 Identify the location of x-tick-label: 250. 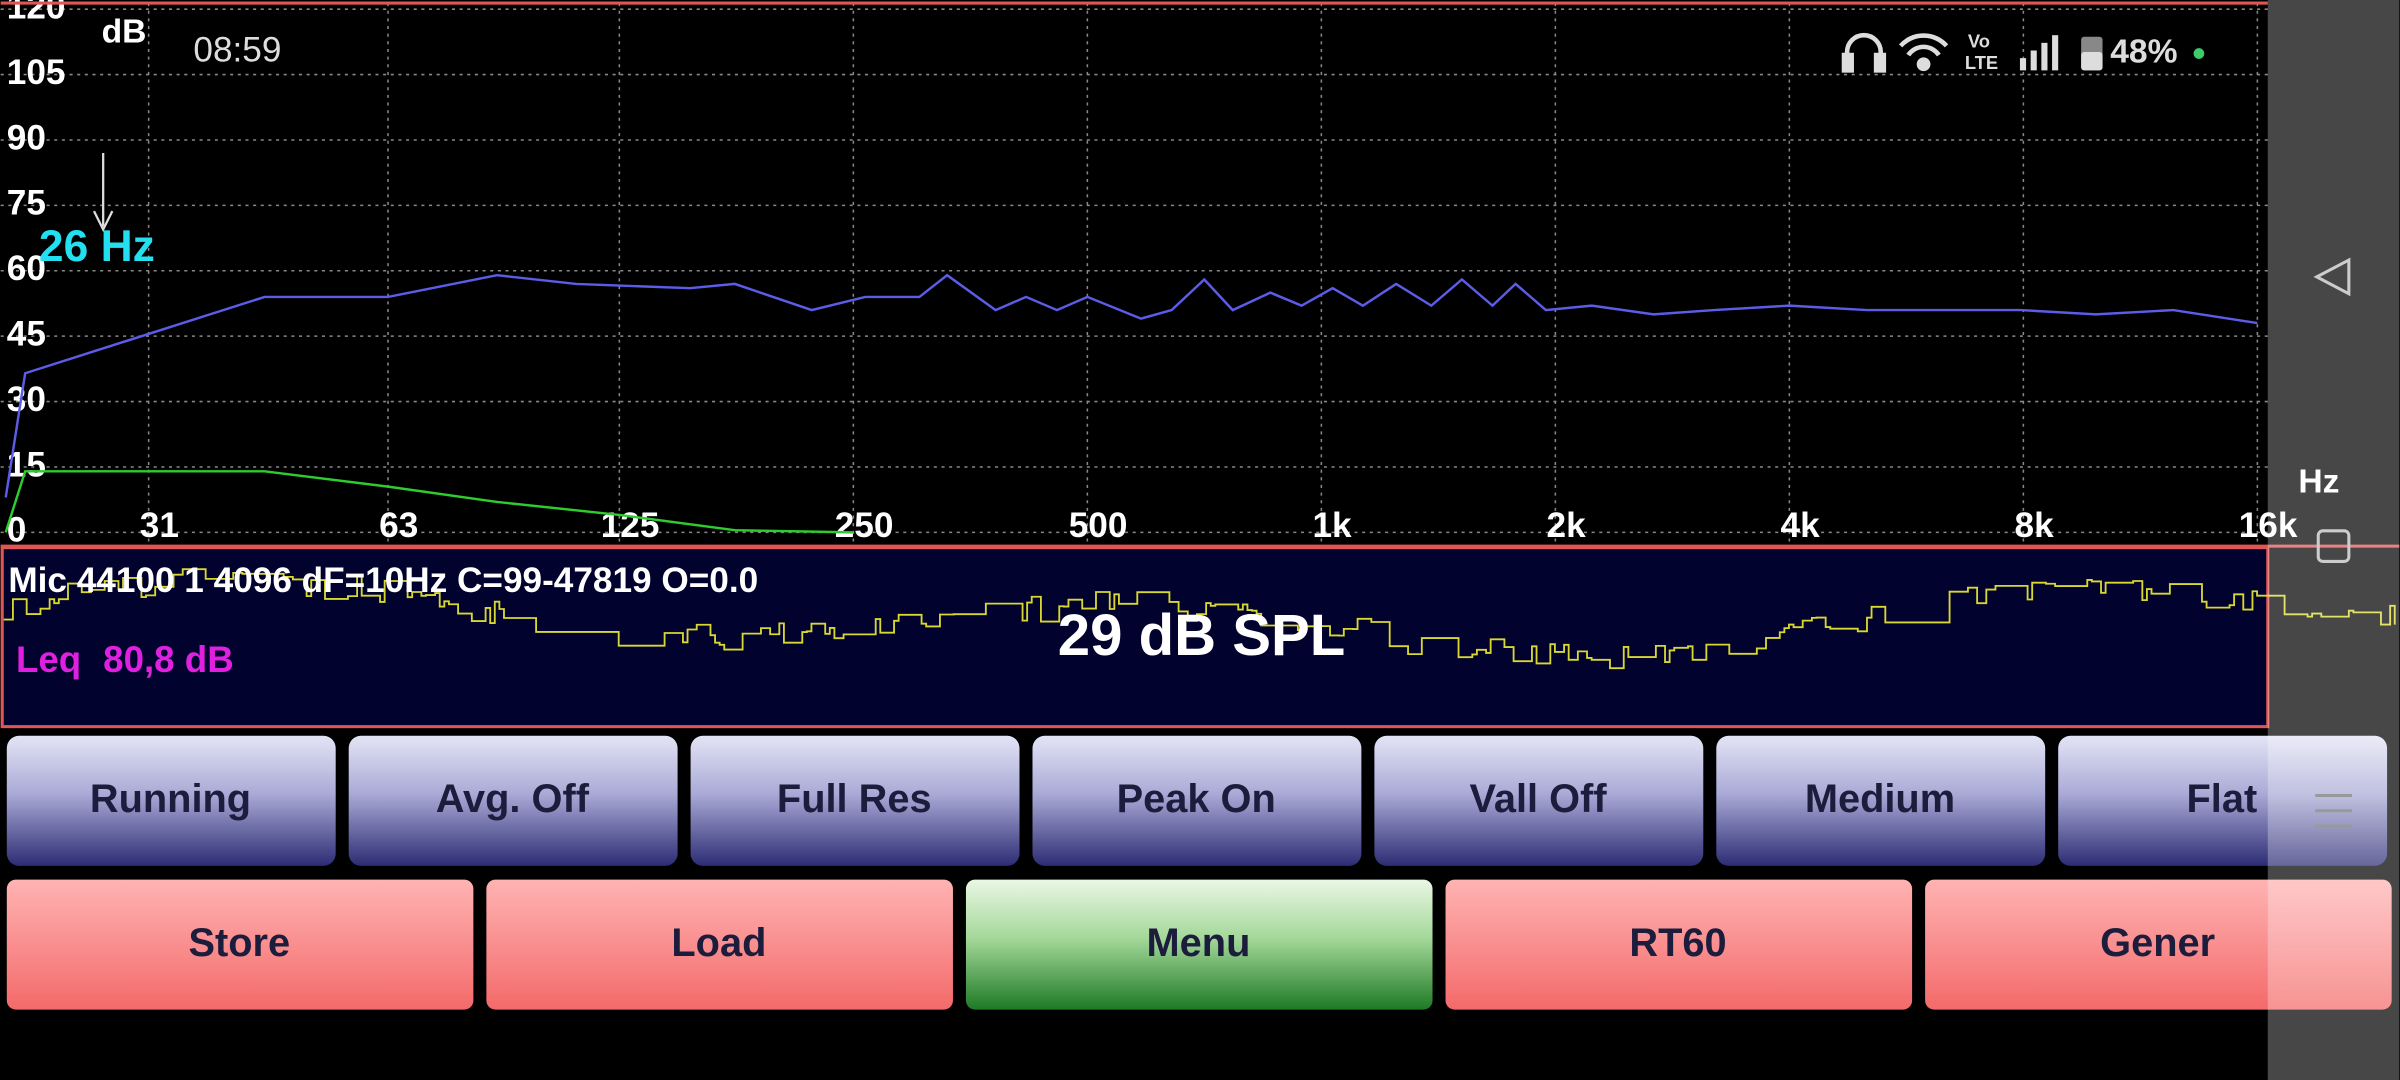
(864, 525).